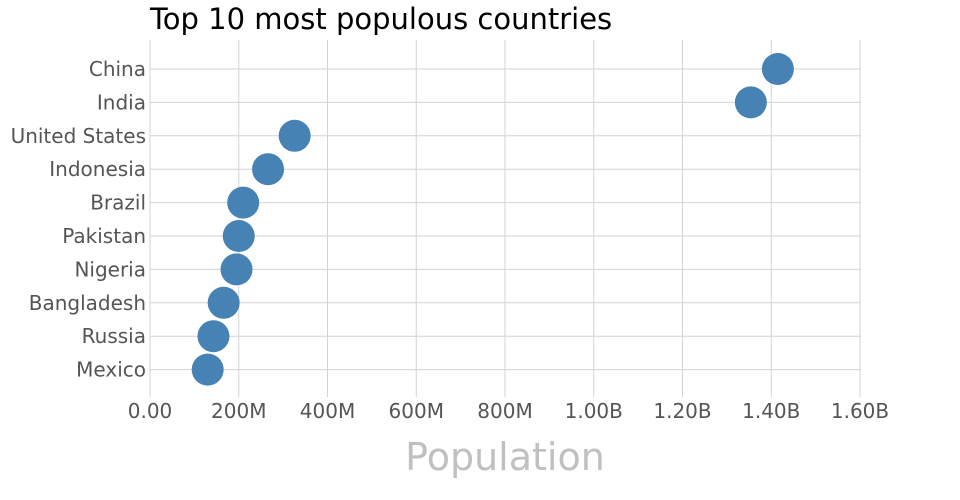  What do you see at coordinates (682, 411) in the screenshot?
I see `x-tick-label: 1.20B` at bounding box center [682, 411].